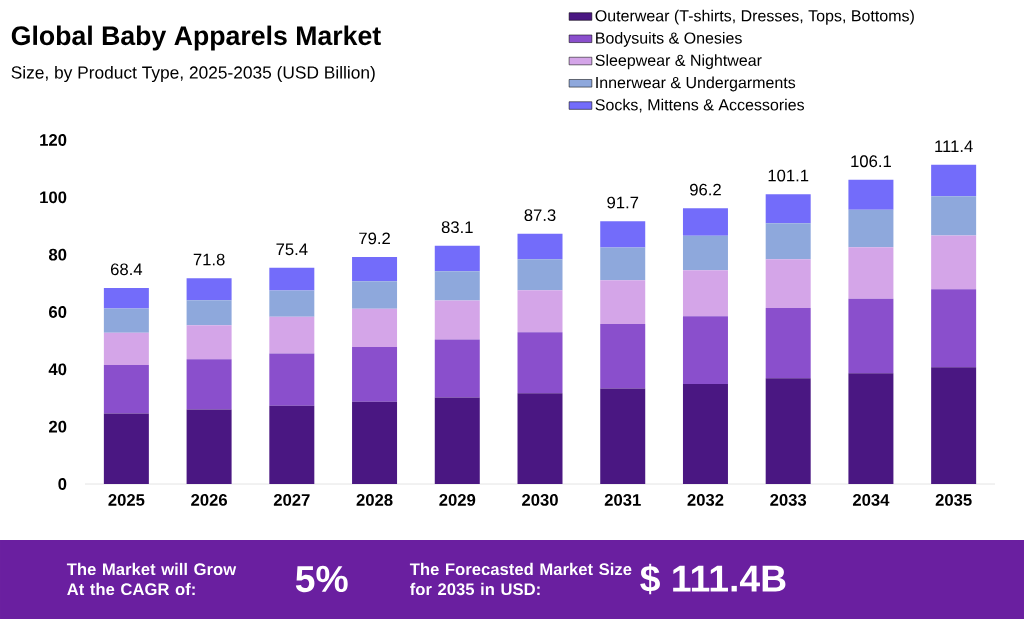  Describe the element at coordinates (151, 579) in the screenshot. I see `text: The Market will Grow At the CAGR of:` at that location.